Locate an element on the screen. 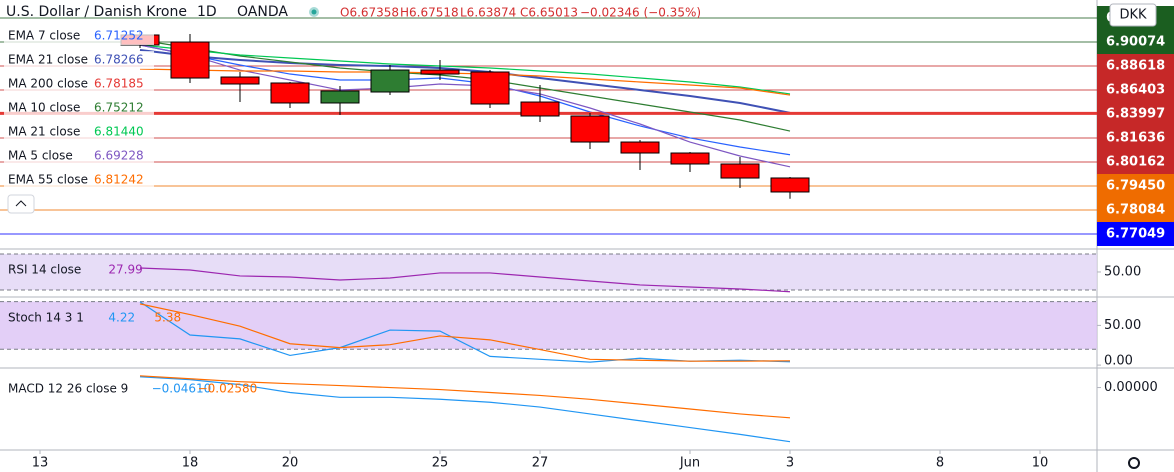 The width and height of the screenshot is (1174, 472). legend-name: EMA 7 close is located at coordinates (44, 36).